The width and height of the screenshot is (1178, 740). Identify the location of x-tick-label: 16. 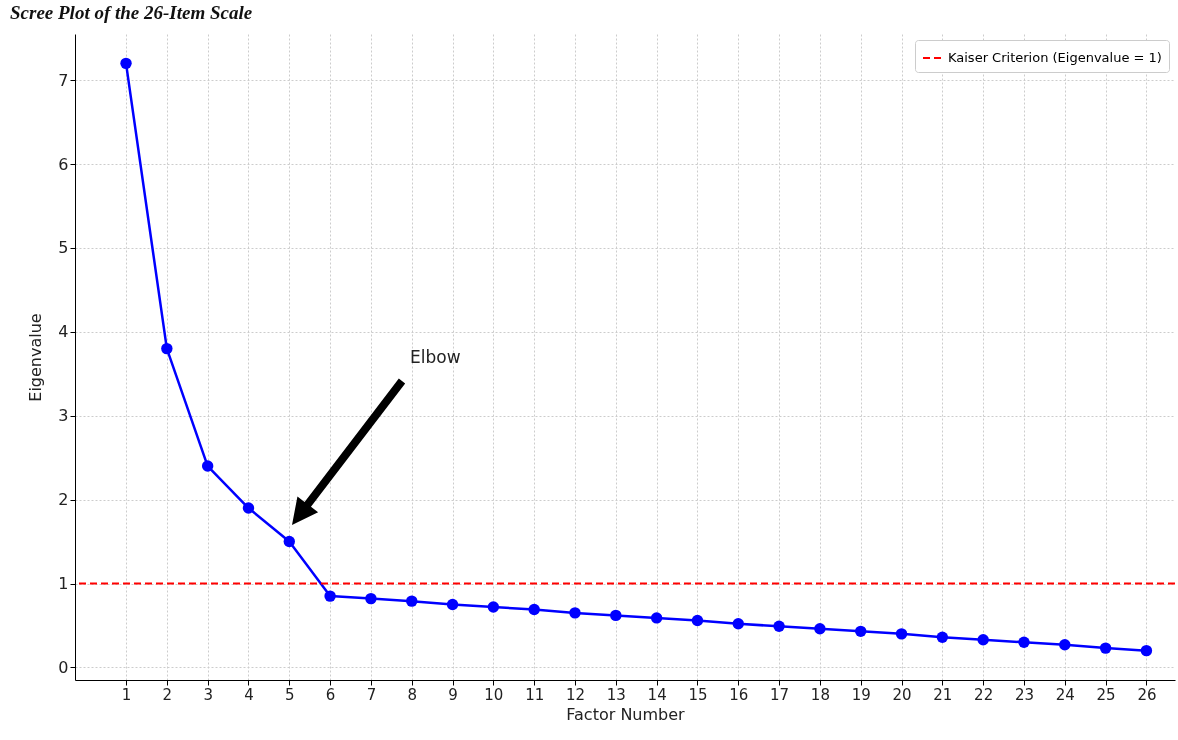
(739, 694).